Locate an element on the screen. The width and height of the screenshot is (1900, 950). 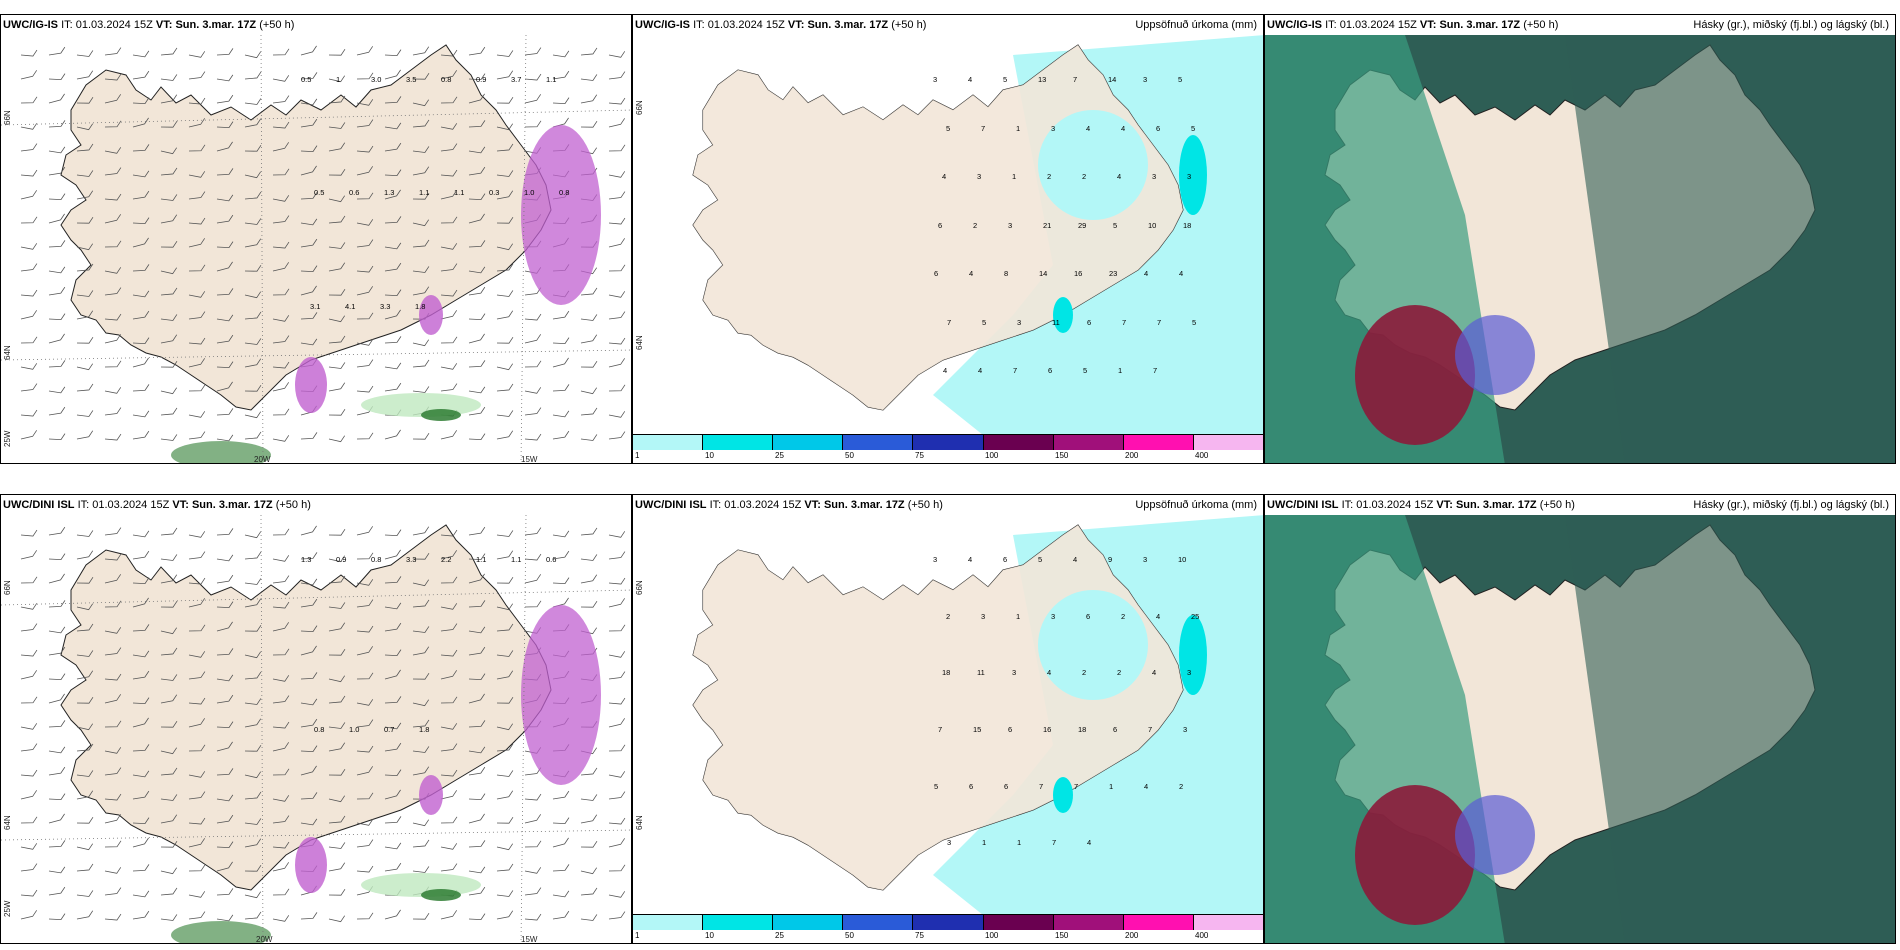
lat-label-64: 64N is located at coordinates (639, 342).